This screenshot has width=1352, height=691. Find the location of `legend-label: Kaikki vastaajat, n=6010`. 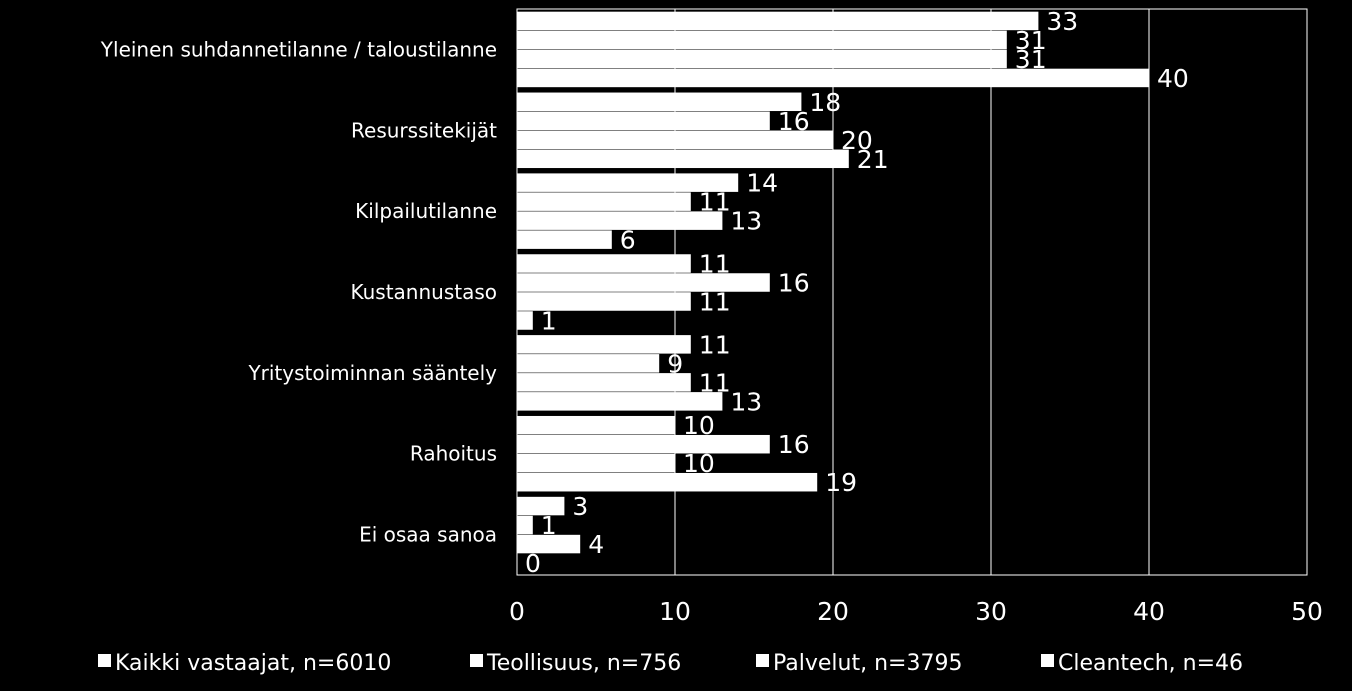

legend-label: Kaikki vastaajat, n=6010 is located at coordinates (253, 663).